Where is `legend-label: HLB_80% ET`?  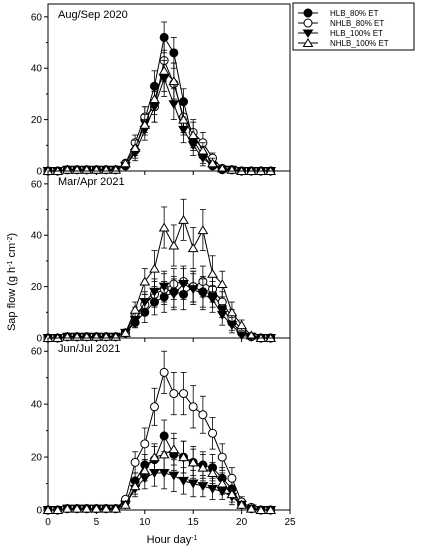
legend-label: HLB_80% ET is located at coordinates (354, 13).